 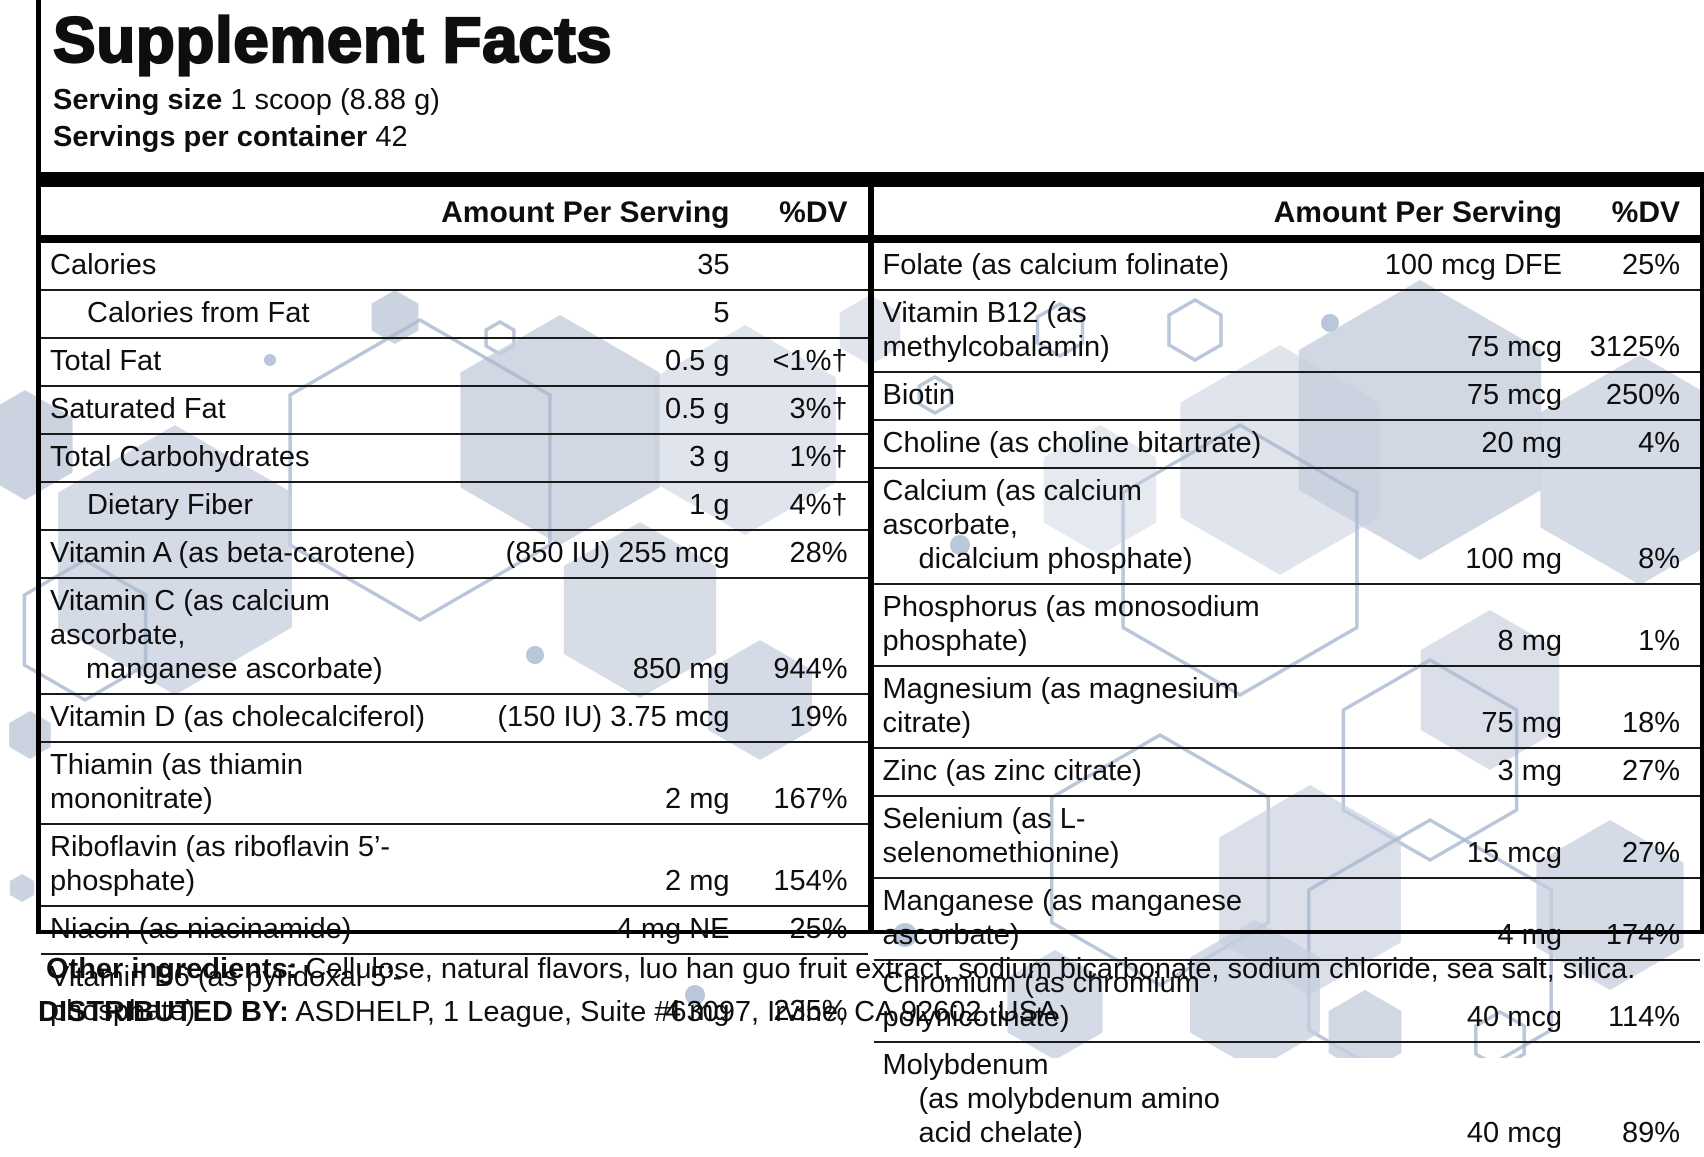 What do you see at coordinates (103, 265) in the screenshot?
I see `nutrient-name: Calories` at bounding box center [103, 265].